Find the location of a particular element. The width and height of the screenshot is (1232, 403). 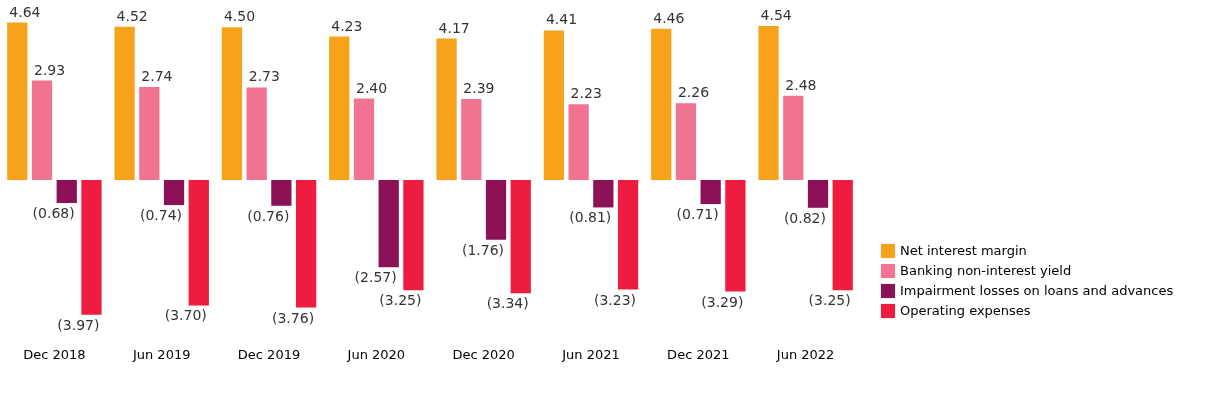

data-label: (0.68) is located at coordinates (53, 213).